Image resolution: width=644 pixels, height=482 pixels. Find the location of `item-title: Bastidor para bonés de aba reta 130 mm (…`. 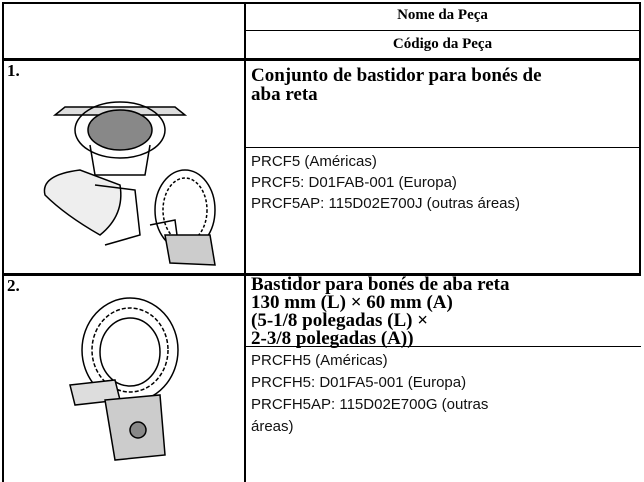

item-title: Bastidor para bonés de aba reta 130 mm (… is located at coordinates (443, 309).